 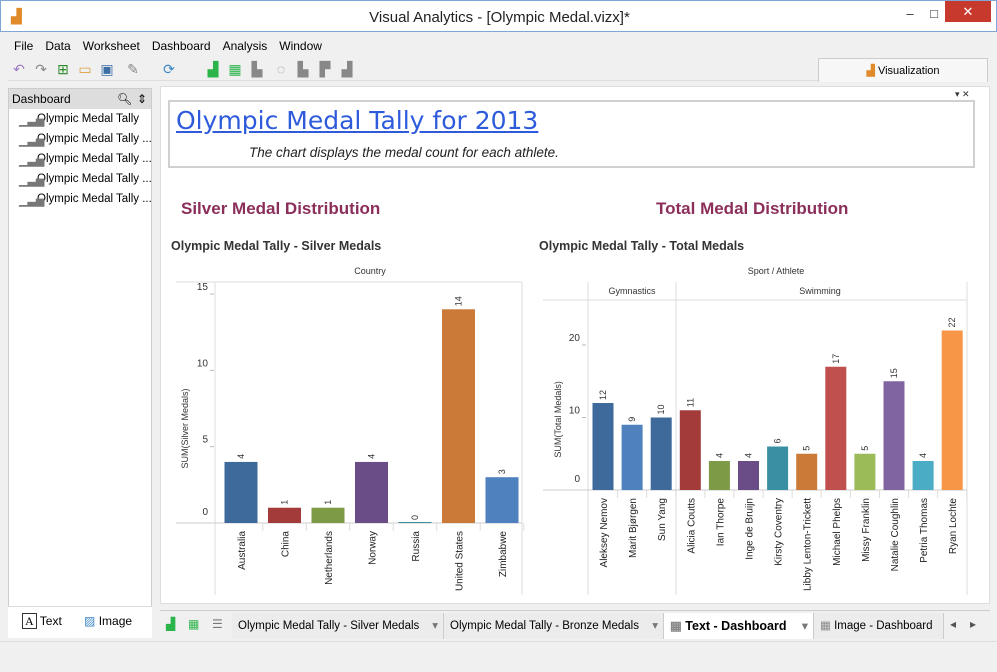 I want to click on lasso-icon: ◌, so click(x=281, y=69).